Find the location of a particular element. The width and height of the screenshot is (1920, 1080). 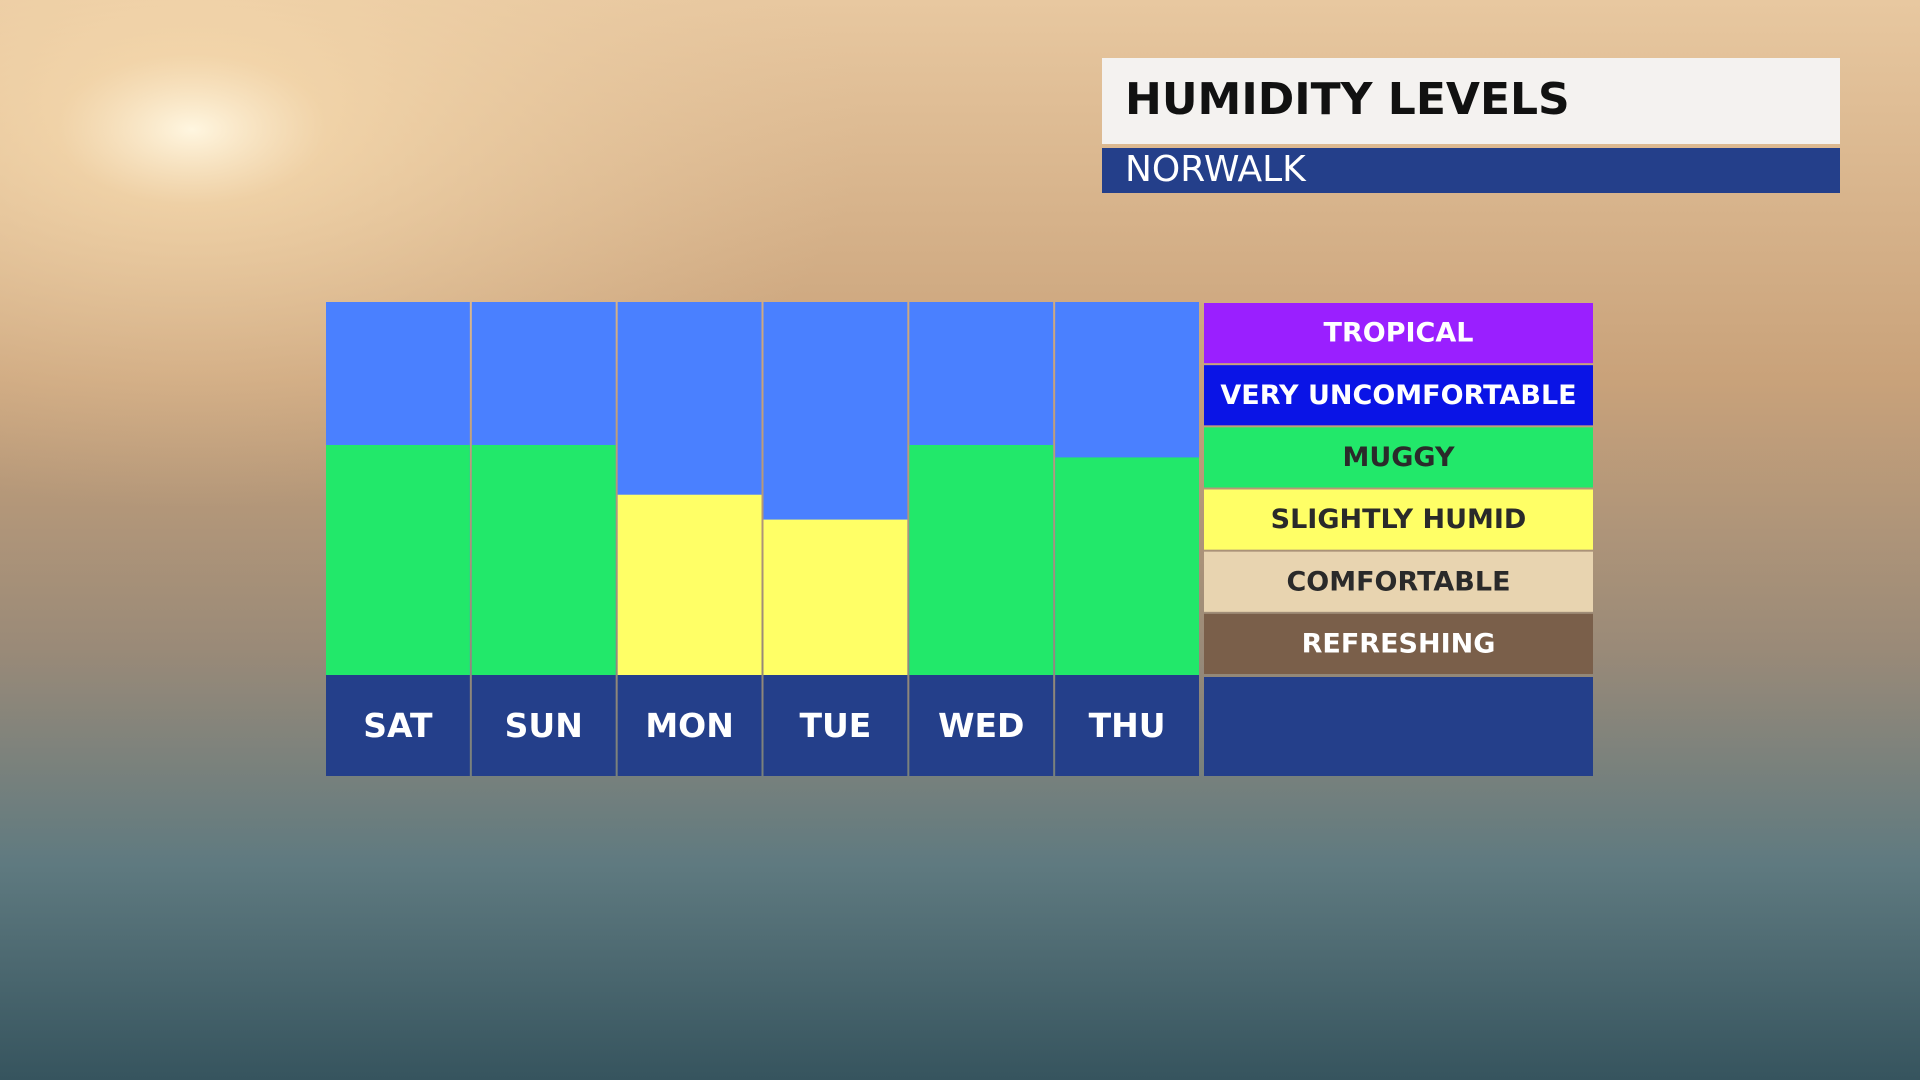

title-box is located at coordinates (1471, 101).